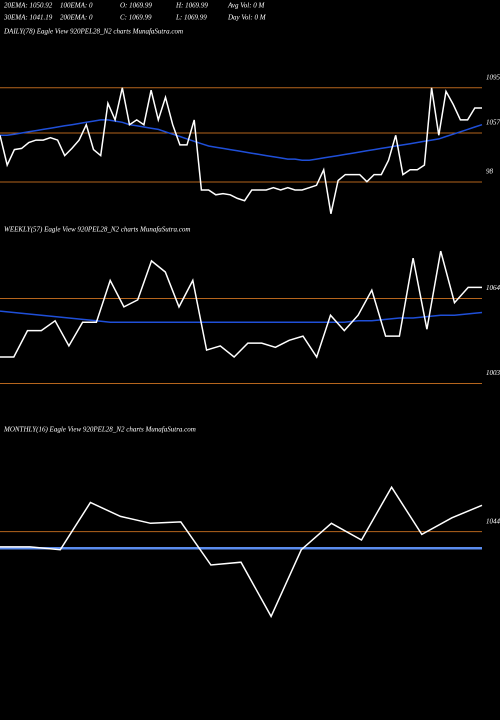  I want to click on header-stat: Avg Vol: 0 M, so click(246, 6).